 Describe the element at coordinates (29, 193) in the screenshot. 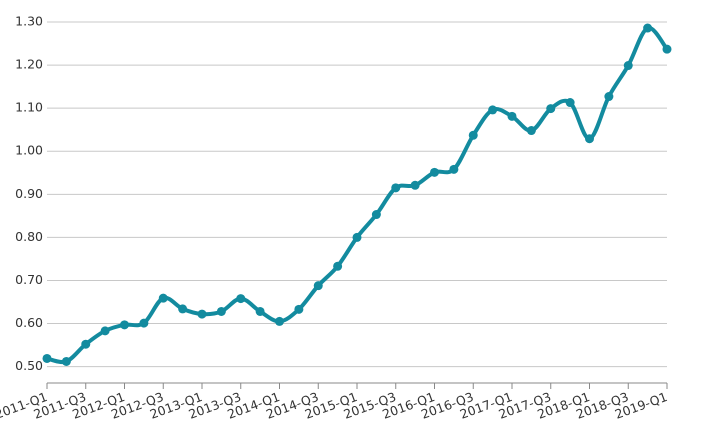

I see `y-tick-label: 0.90` at that location.